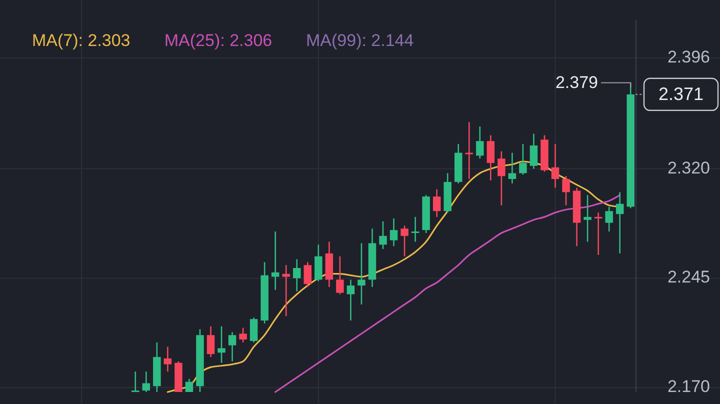 The width and height of the screenshot is (720, 404). I want to click on text: MA(25): 2.306, so click(218, 40).